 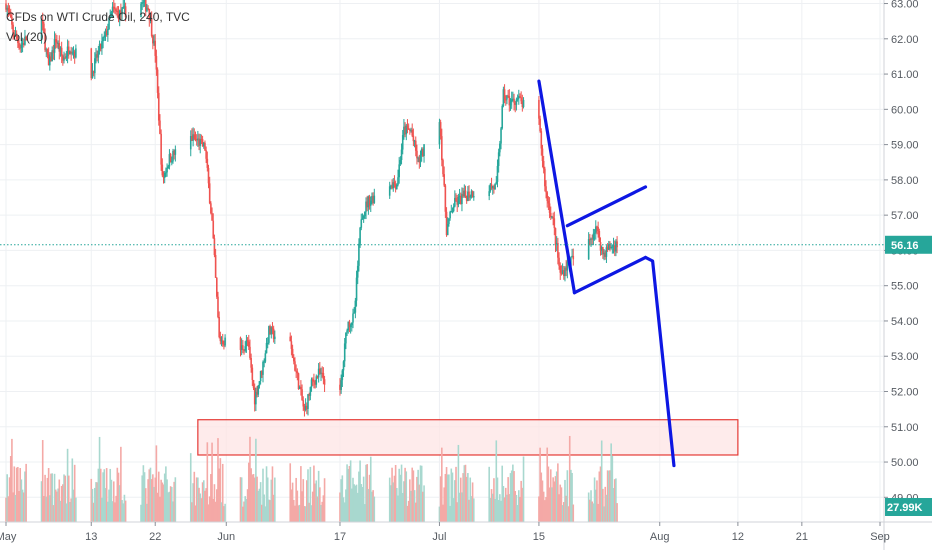 I want to click on last-volume-badge, so click(x=908, y=507).